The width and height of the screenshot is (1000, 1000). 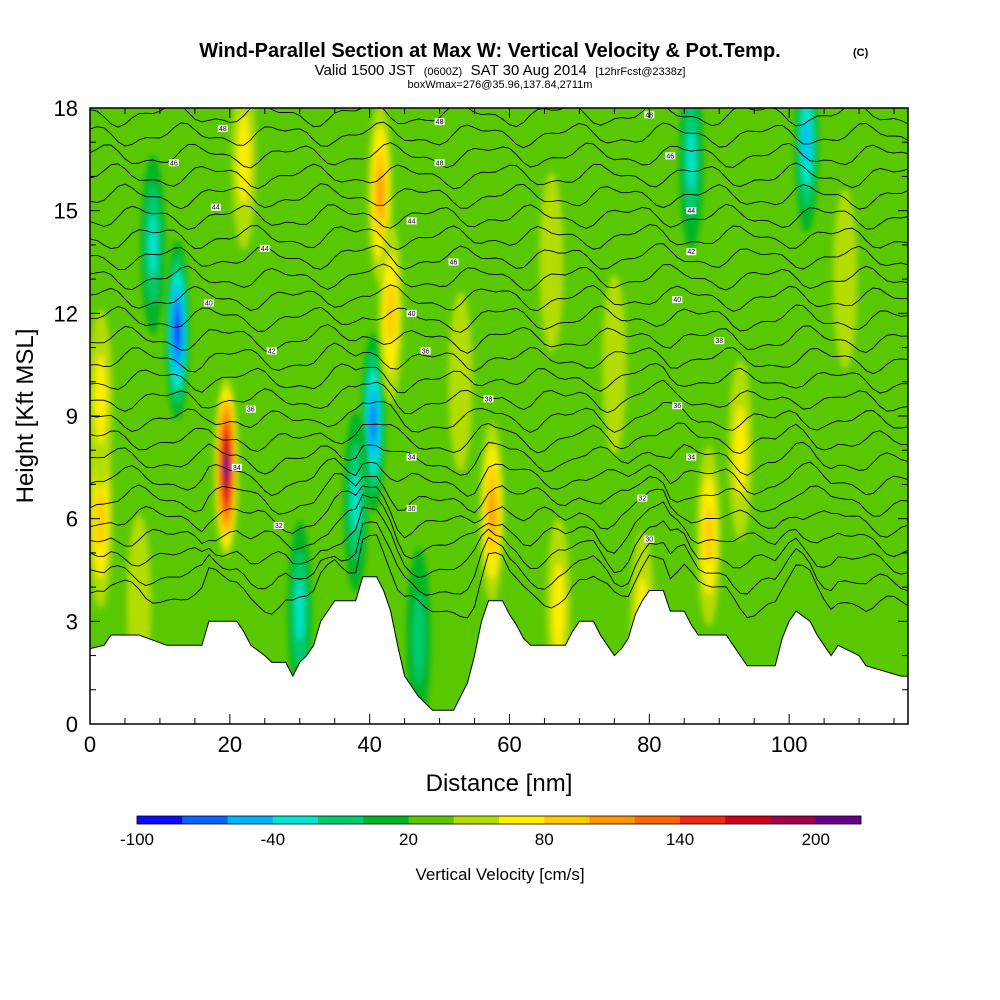 I want to click on contour-label: 32, so click(x=642, y=498).